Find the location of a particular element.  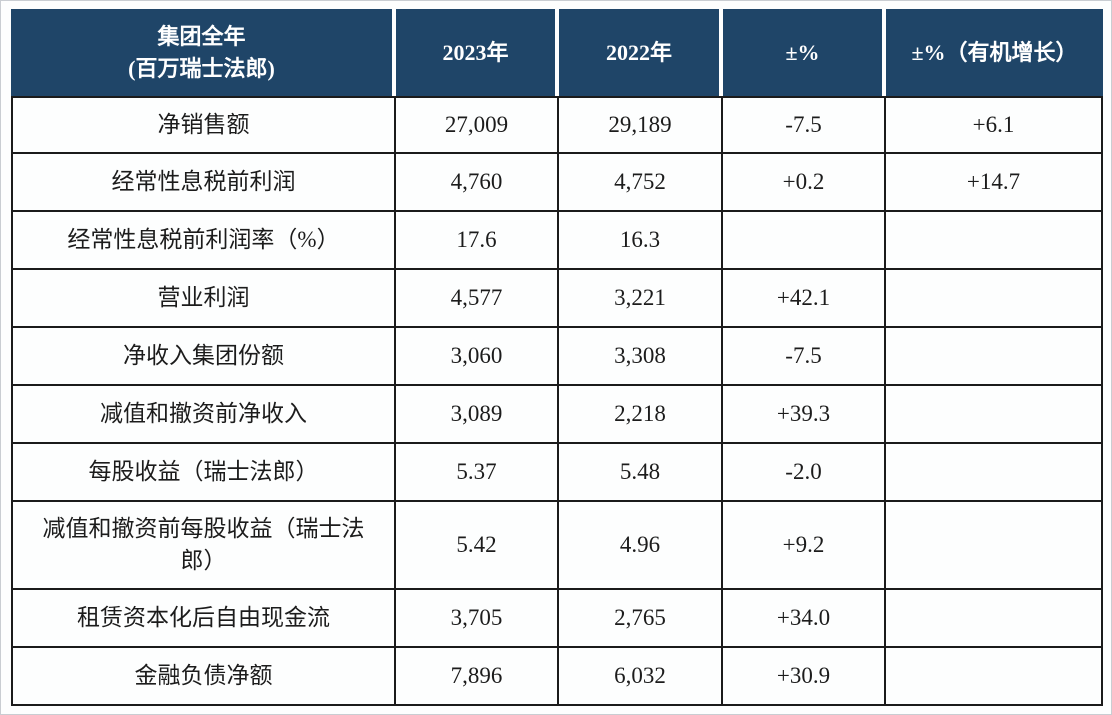

table-row: 每股收益（瑞士法郎） 5.37 5.48 -2.0 is located at coordinates (557, 473).